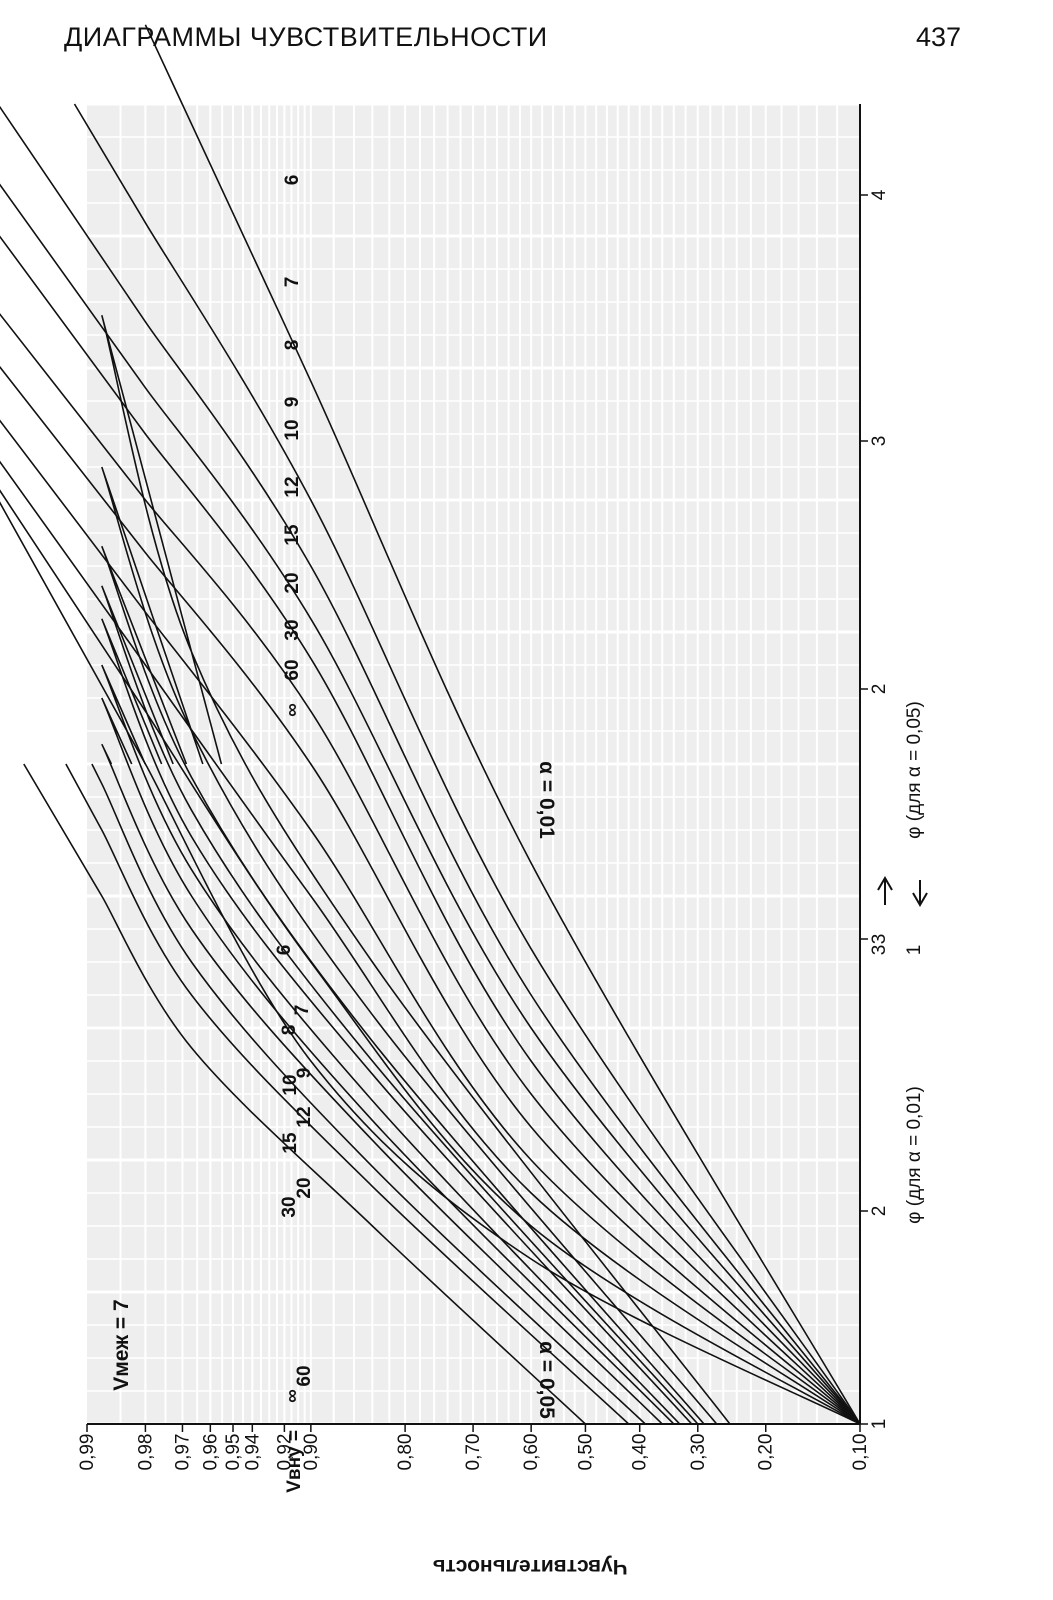  What do you see at coordinates (879, 1424) in the screenshot?
I see `x-tick-label: 1` at bounding box center [879, 1424].